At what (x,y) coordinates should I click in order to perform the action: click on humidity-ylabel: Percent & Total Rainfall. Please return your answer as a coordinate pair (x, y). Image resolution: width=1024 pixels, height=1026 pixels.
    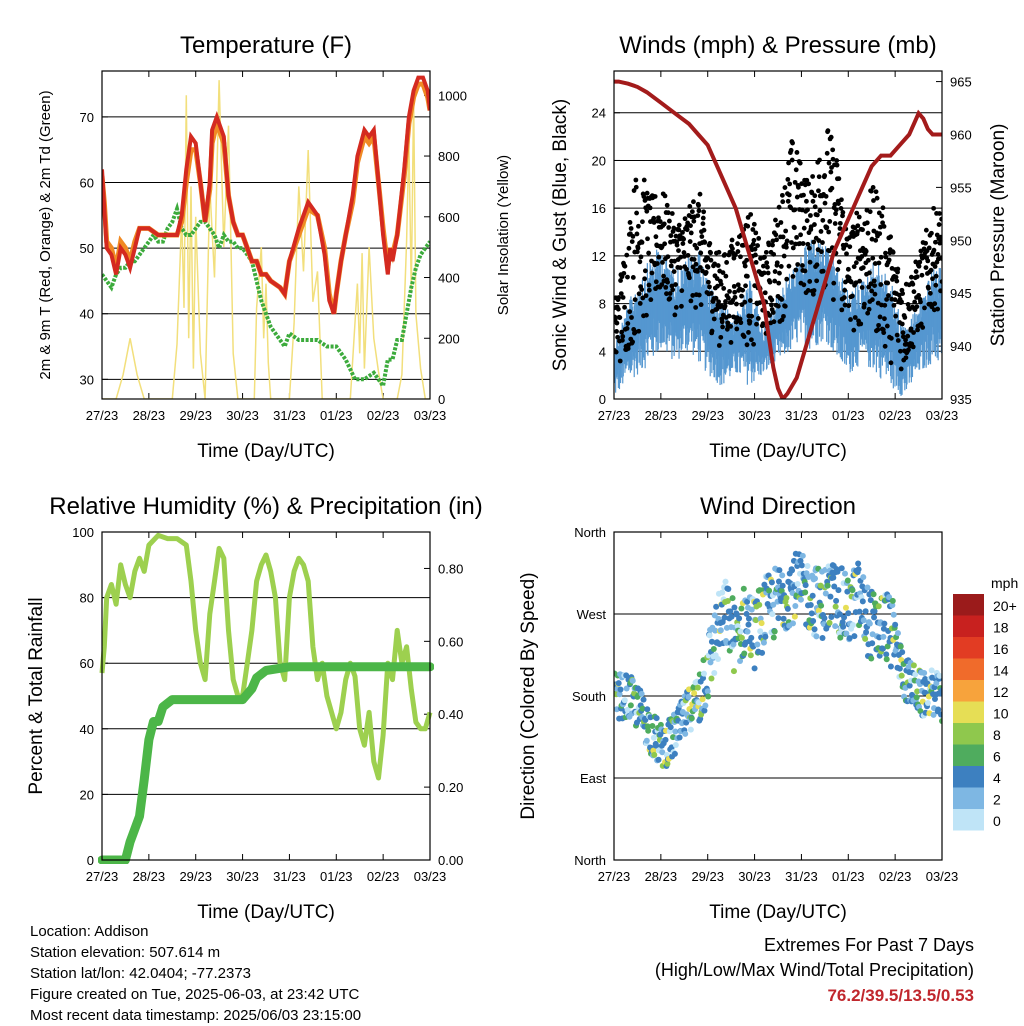
    Looking at the image, I should click on (36, 695).